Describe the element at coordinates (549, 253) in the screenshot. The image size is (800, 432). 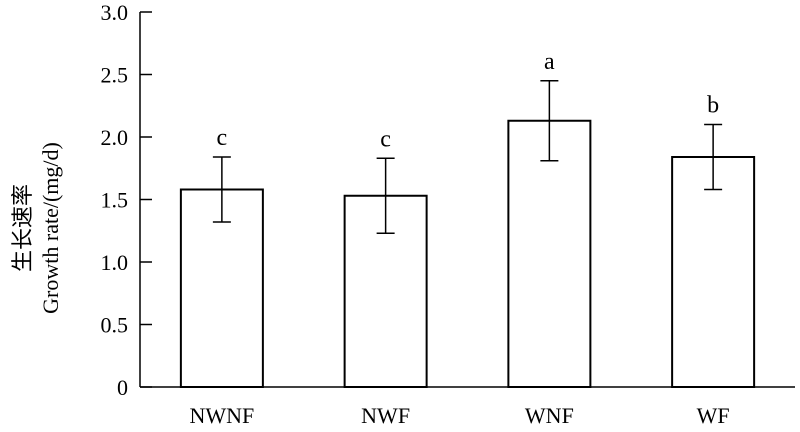
I see `bar-wnf` at that location.